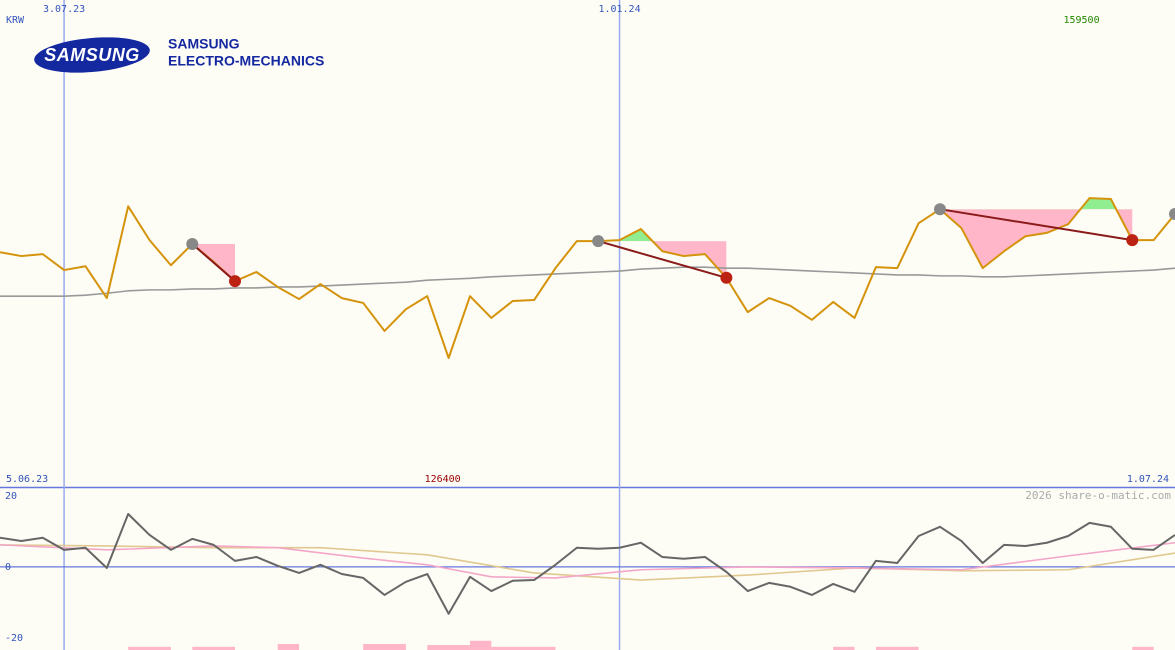  Describe the element at coordinates (15, 20) in the screenshot. I see `currency: KRW` at that location.